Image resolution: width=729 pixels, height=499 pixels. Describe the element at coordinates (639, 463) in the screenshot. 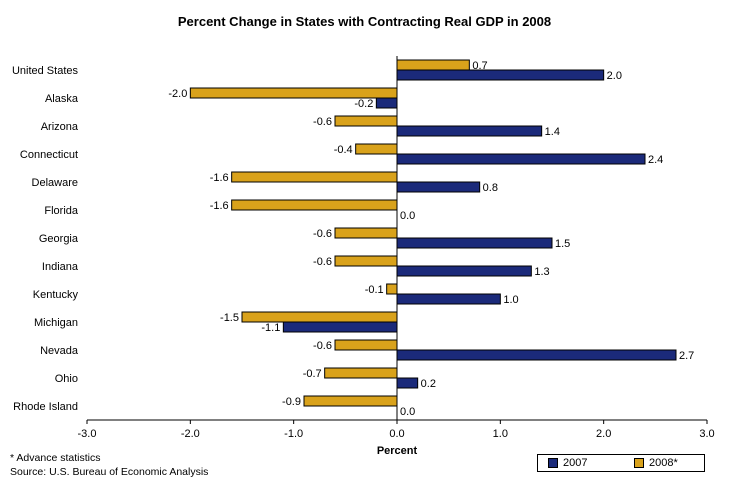

I see `legend-swatch-2008` at that location.